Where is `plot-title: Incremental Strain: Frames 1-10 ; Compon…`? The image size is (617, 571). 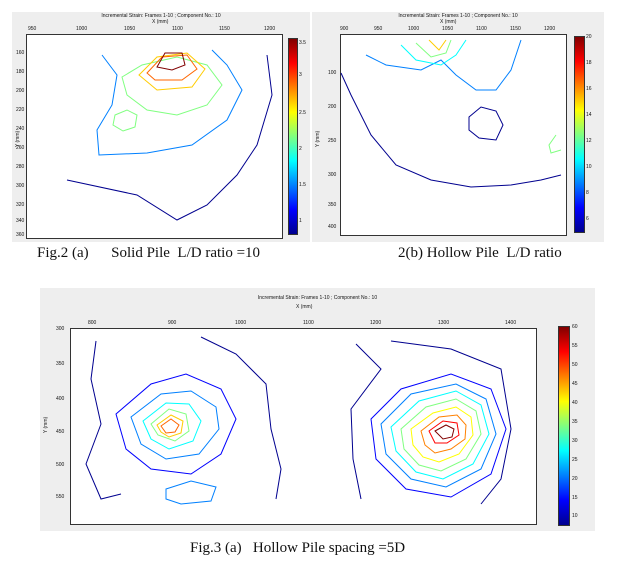
plot-title: Incremental Strain: Frames 1-10 ; Compon… is located at coordinates (458, 16).